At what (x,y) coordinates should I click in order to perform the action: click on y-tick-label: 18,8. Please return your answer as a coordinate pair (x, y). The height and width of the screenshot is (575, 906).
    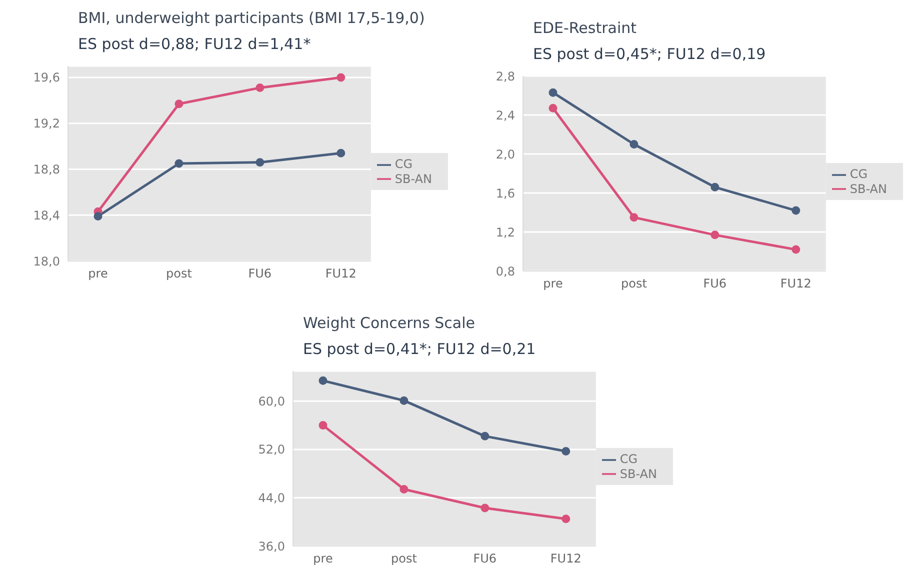
    Looking at the image, I should click on (46, 169).